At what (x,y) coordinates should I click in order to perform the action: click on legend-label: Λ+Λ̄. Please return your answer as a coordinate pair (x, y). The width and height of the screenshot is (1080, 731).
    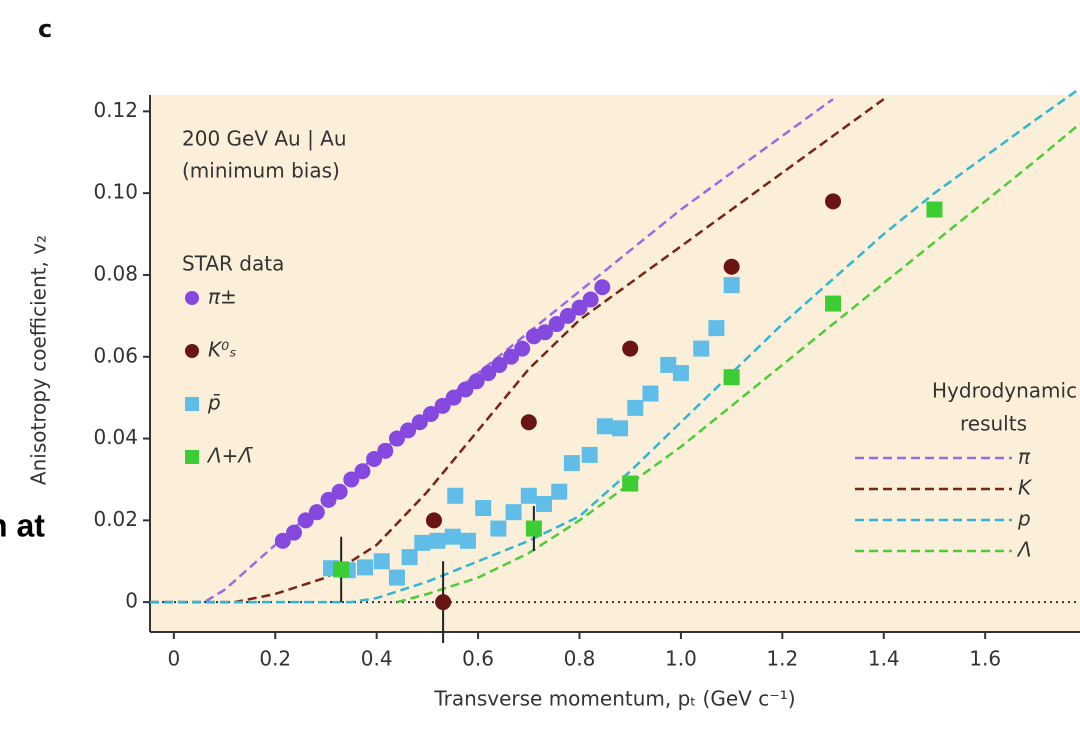
    Looking at the image, I should click on (229, 456).